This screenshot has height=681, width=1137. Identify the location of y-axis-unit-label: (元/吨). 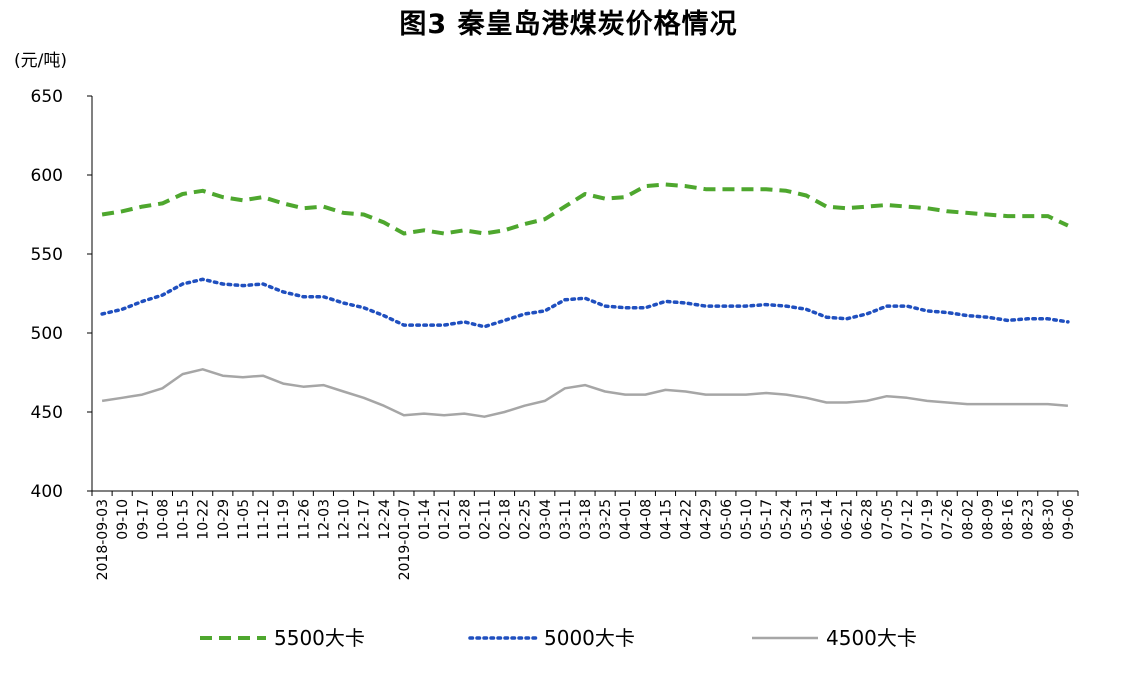
(40, 61).